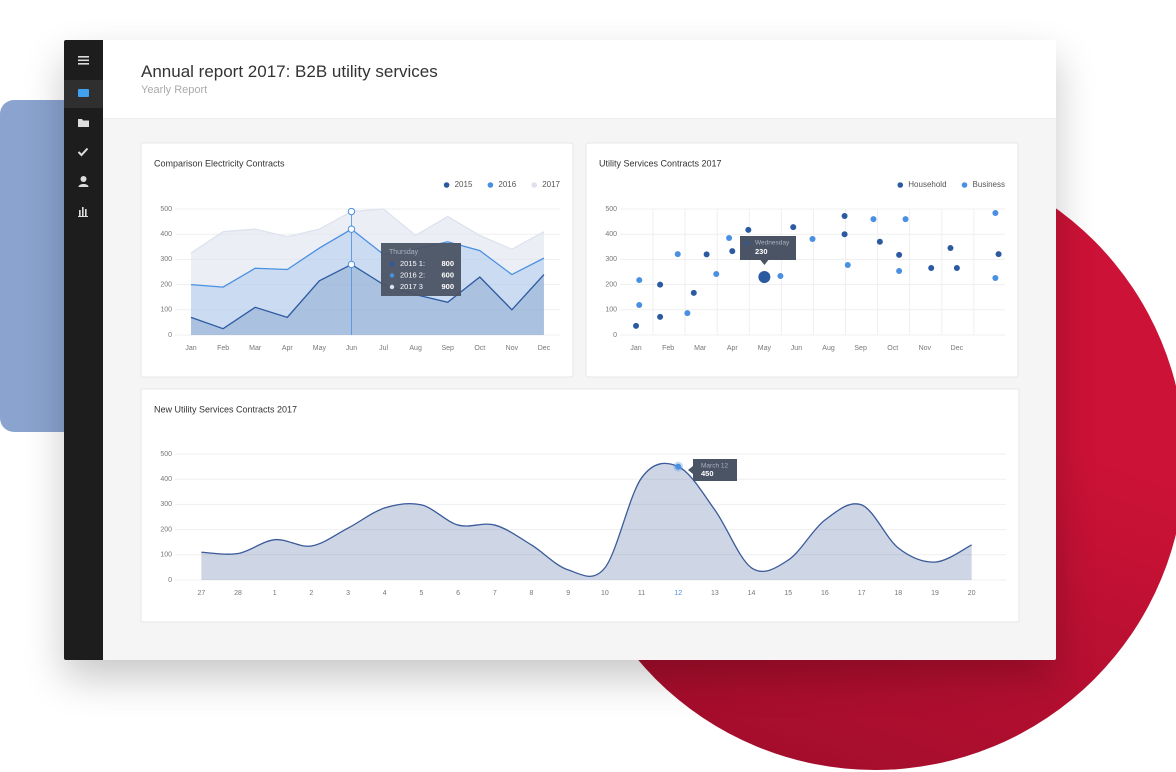  I want to click on legend-label: 2016, so click(507, 184).